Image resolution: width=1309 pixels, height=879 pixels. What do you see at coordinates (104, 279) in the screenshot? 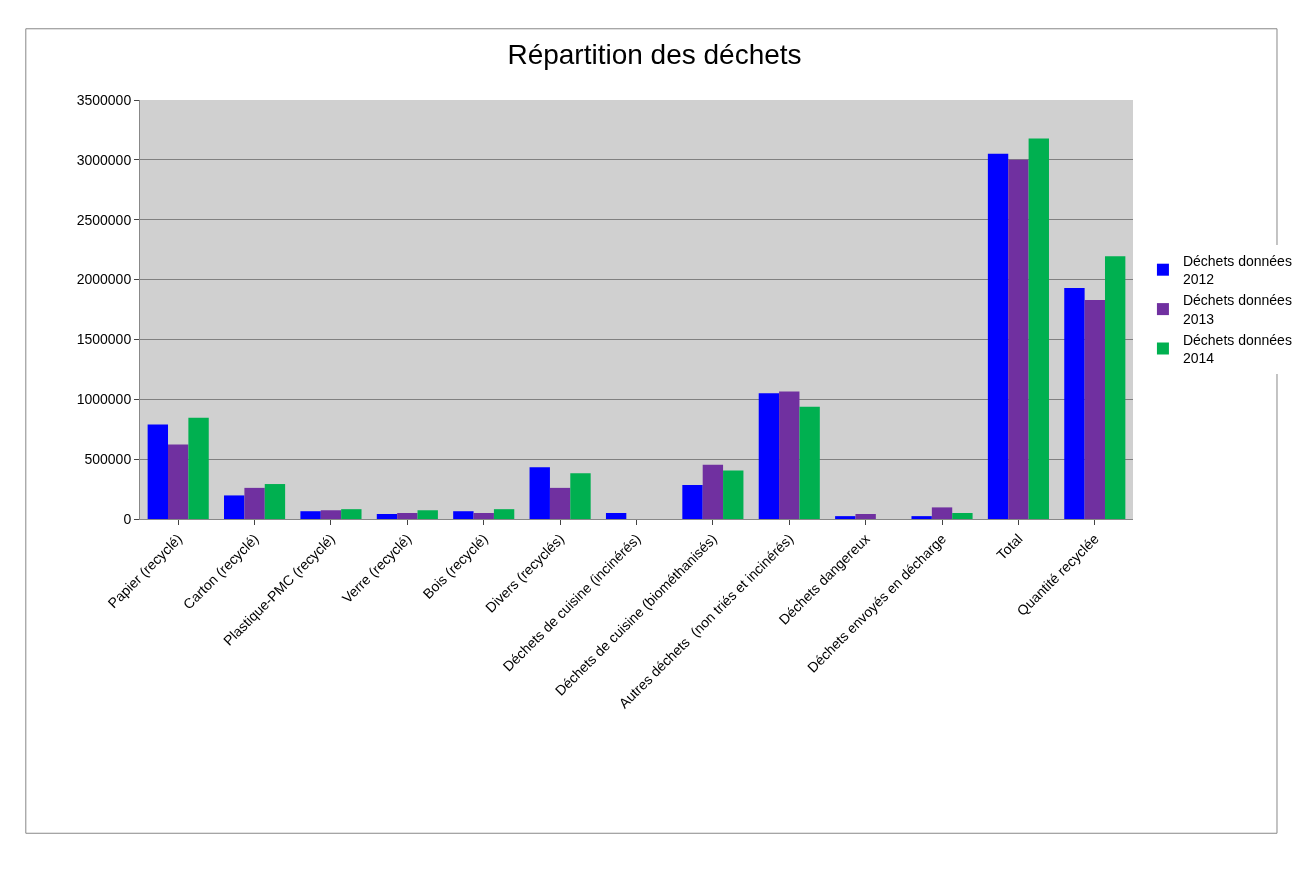
I see `y-tick-label: 2000000` at bounding box center [104, 279].